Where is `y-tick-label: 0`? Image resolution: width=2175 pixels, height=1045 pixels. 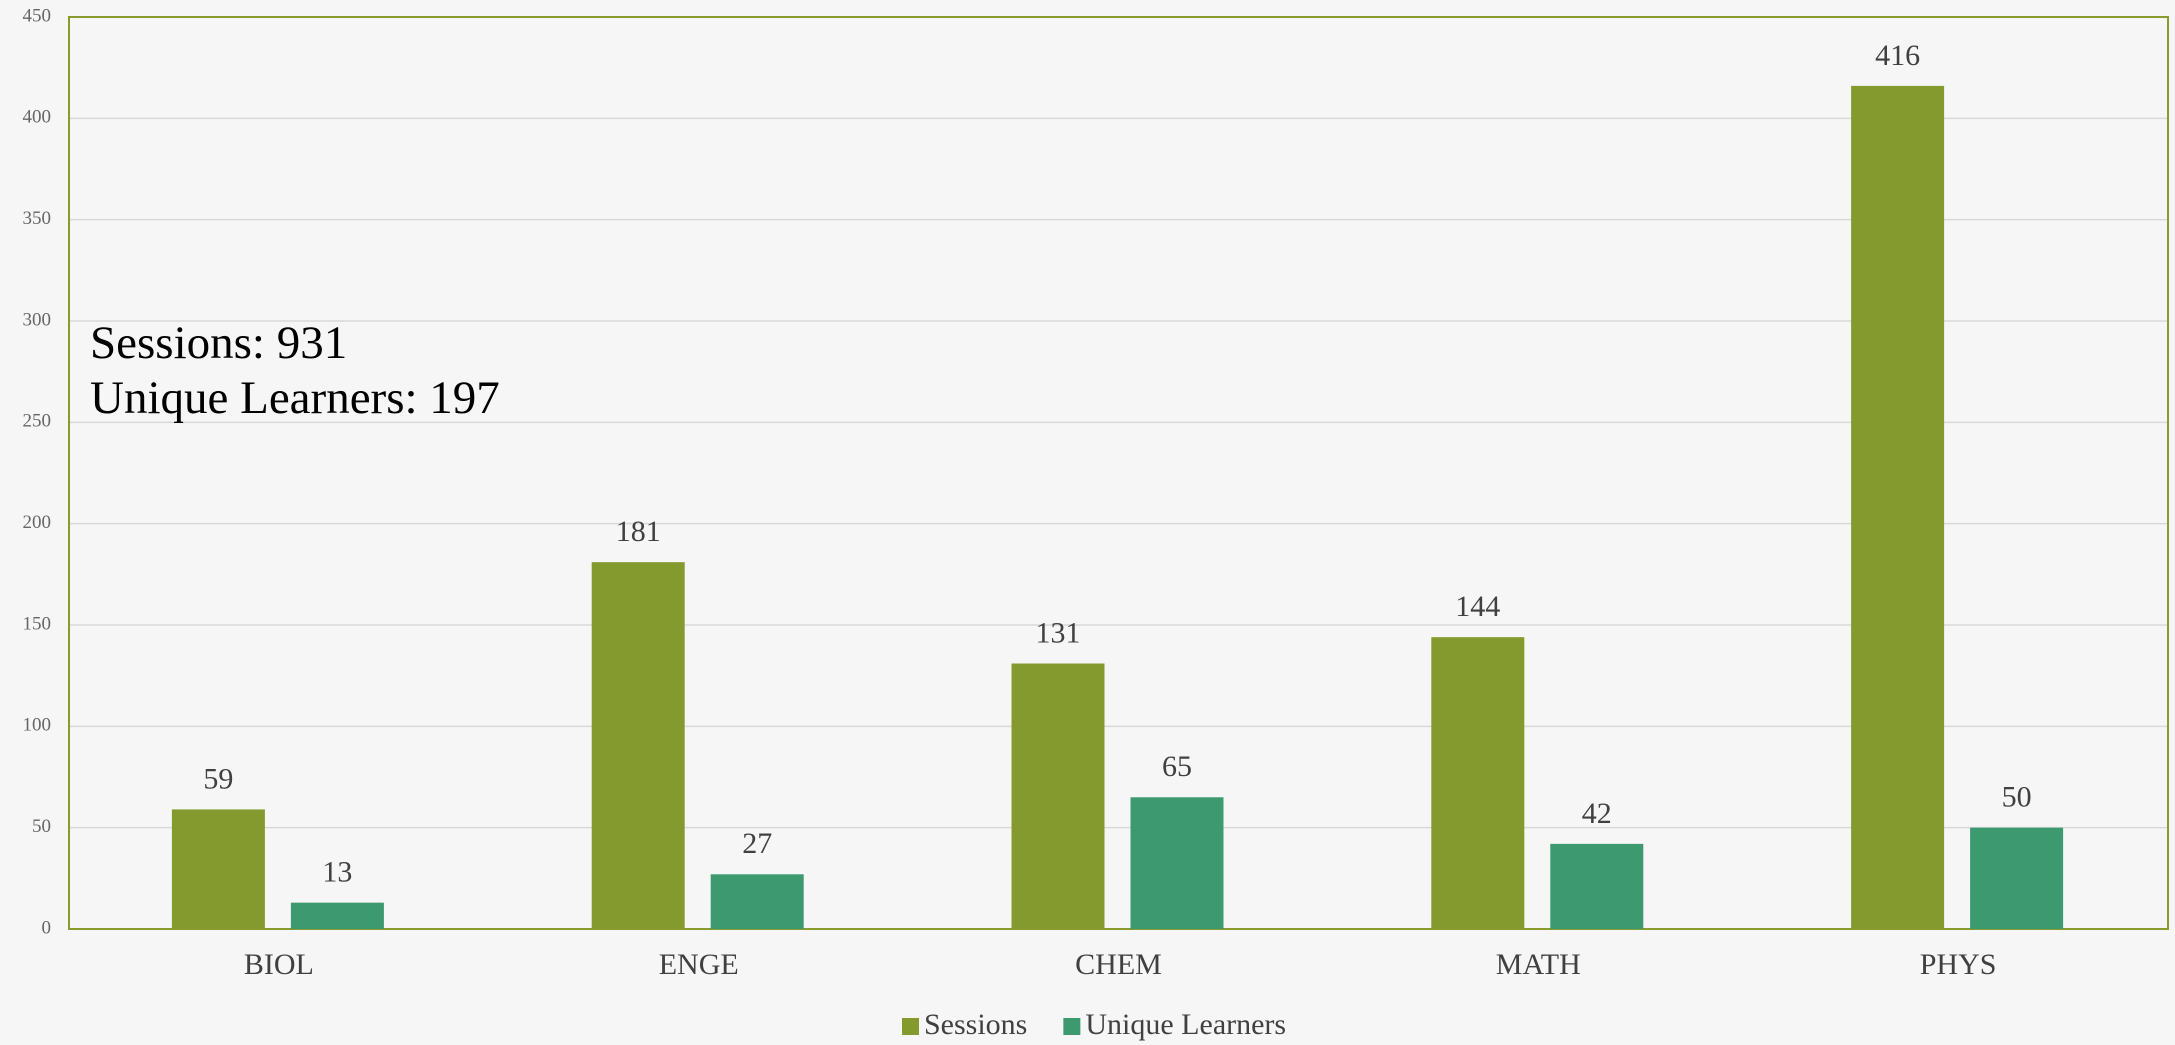
y-tick-label: 0 is located at coordinates (47, 927).